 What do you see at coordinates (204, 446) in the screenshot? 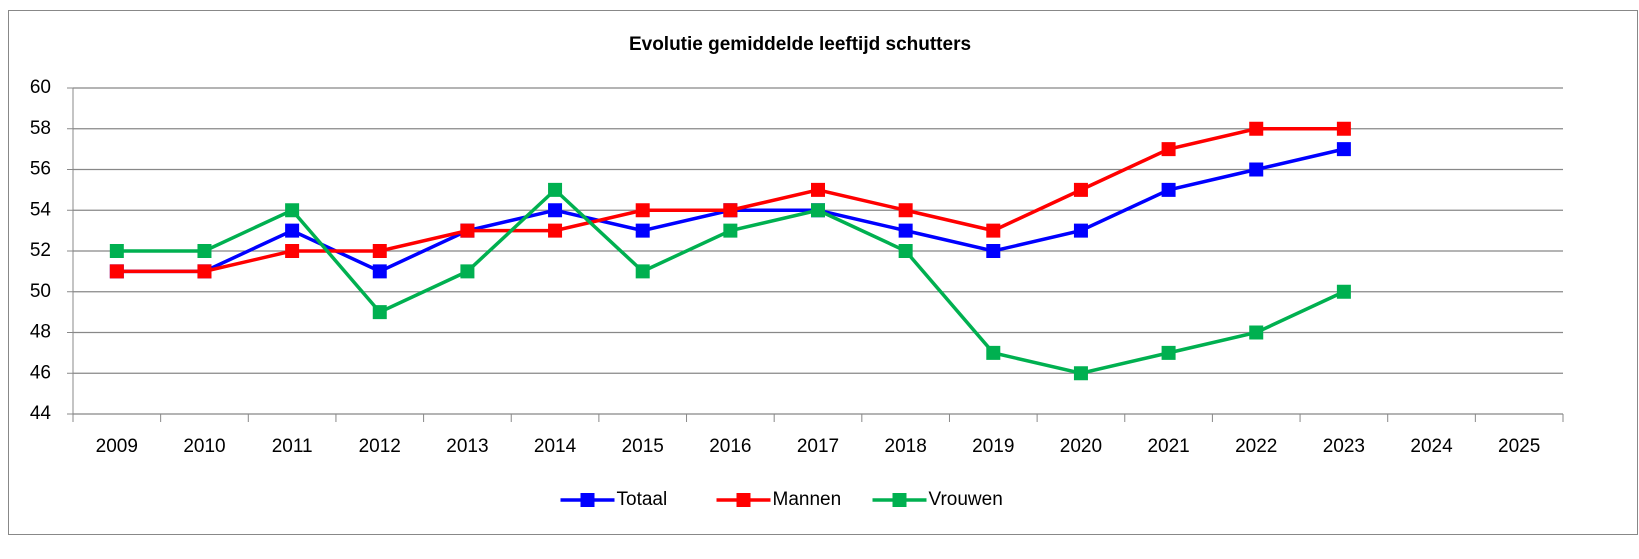
I see `x-tick-label: 2010` at bounding box center [204, 446].